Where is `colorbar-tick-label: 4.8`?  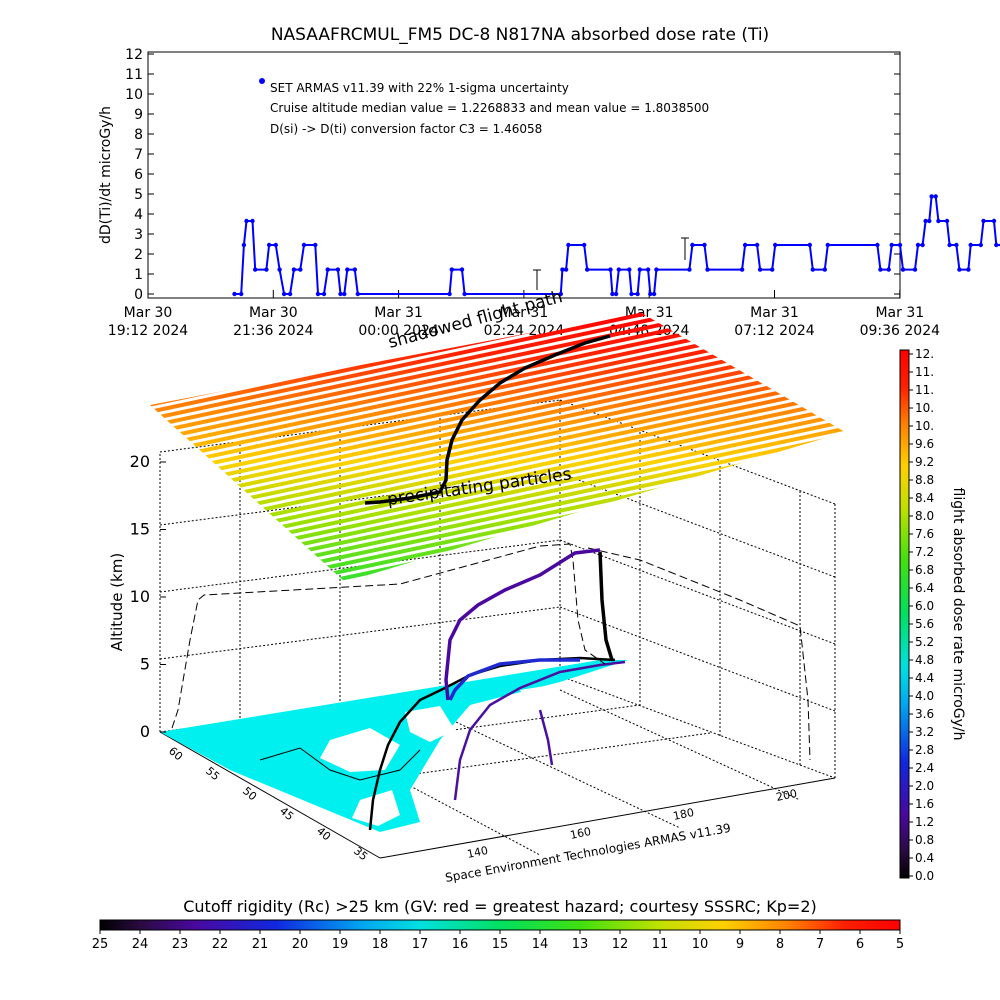 colorbar-tick-label: 4.8 is located at coordinates (924, 660).